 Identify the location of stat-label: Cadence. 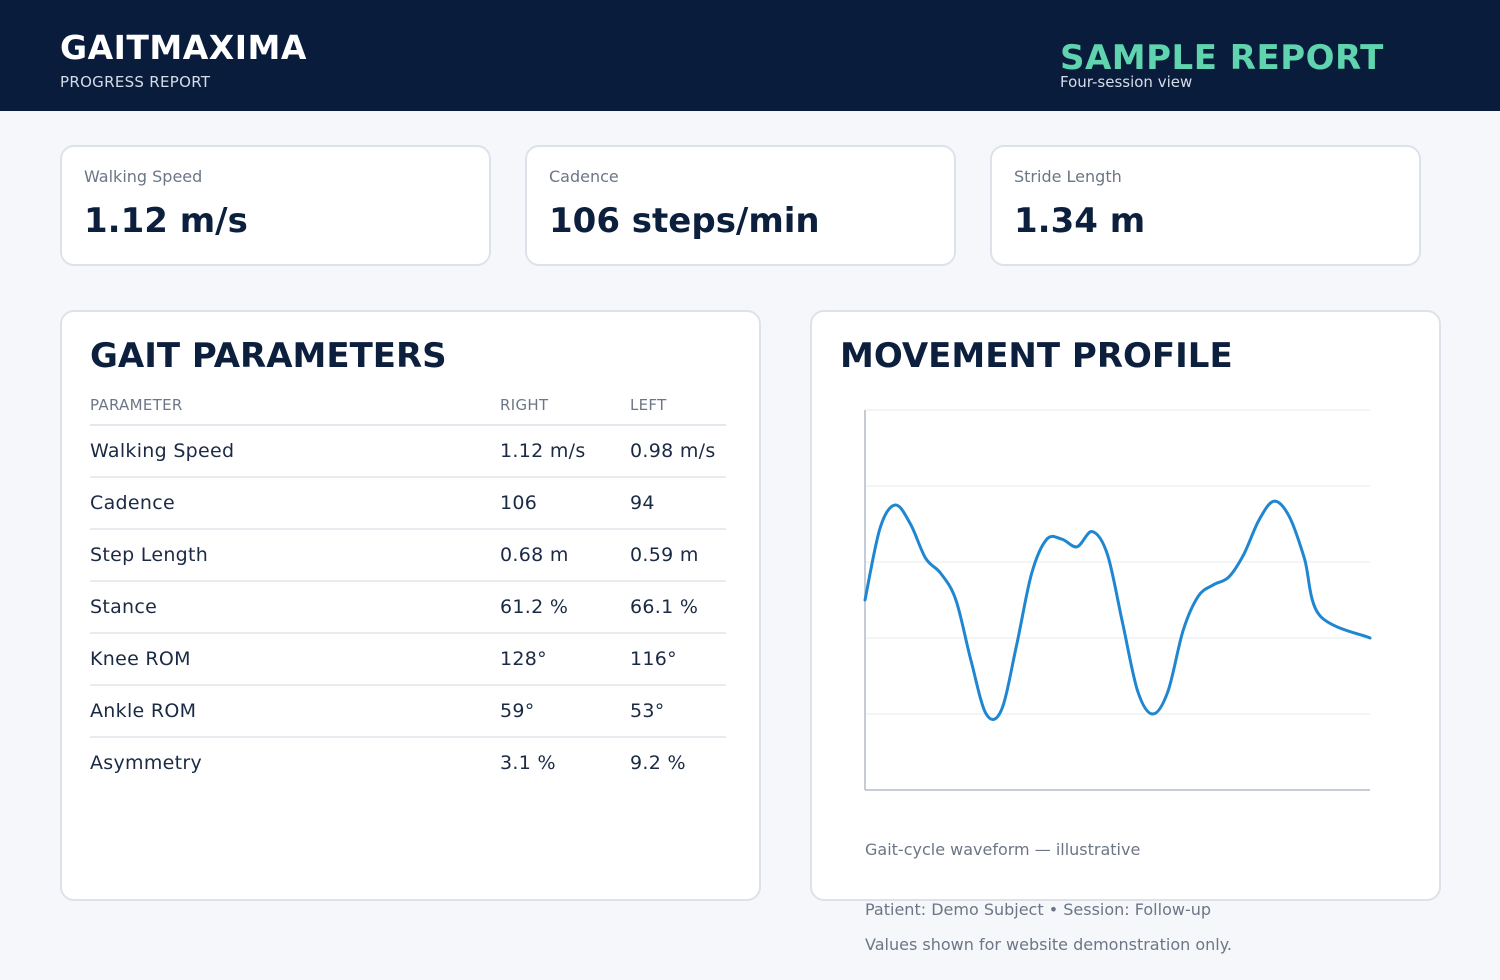
(584, 176).